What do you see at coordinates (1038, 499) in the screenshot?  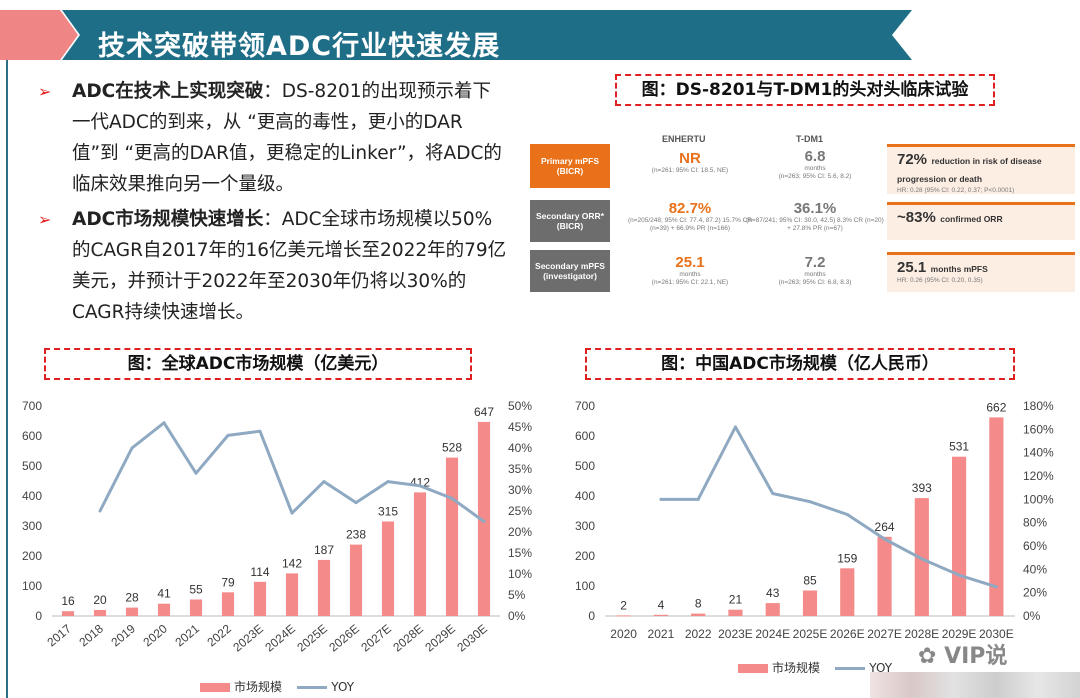 I see `y2-tick-label: 100%` at bounding box center [1038, 499].